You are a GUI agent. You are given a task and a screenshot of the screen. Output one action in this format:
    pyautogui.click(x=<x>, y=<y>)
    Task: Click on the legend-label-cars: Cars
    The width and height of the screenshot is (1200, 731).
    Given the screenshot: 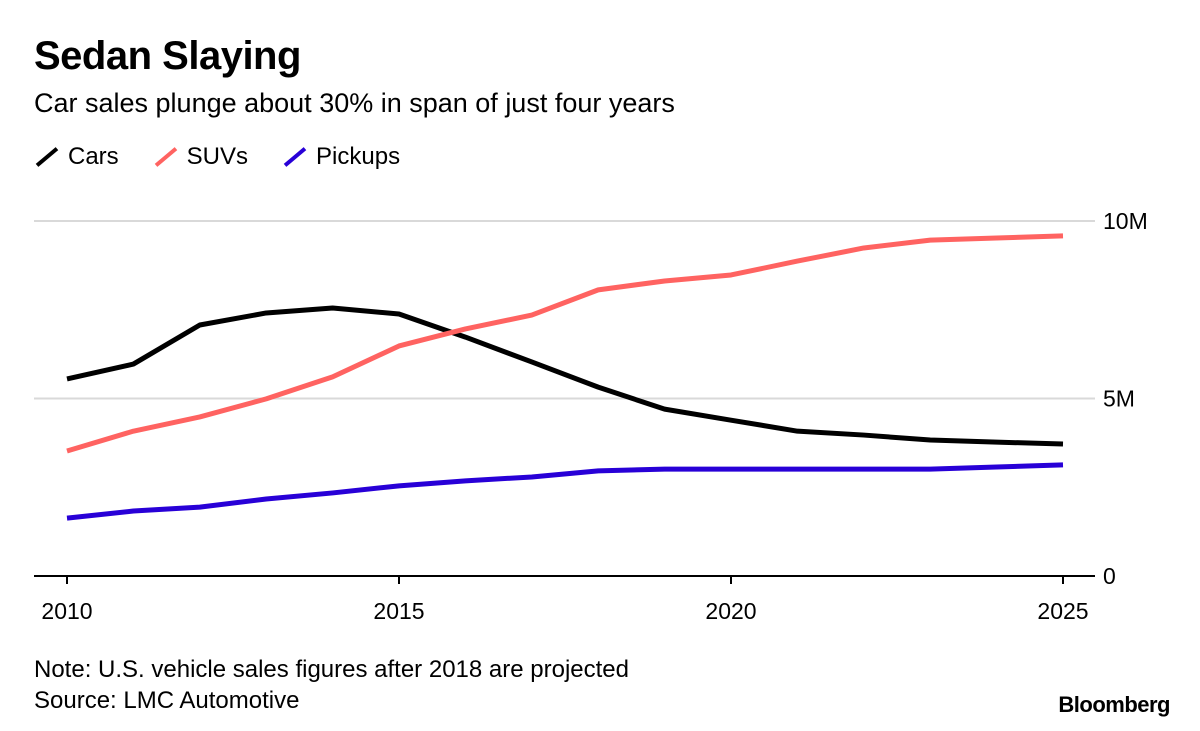 What is the action you would take?
    pyautogui.click(x=93, y=156)
    